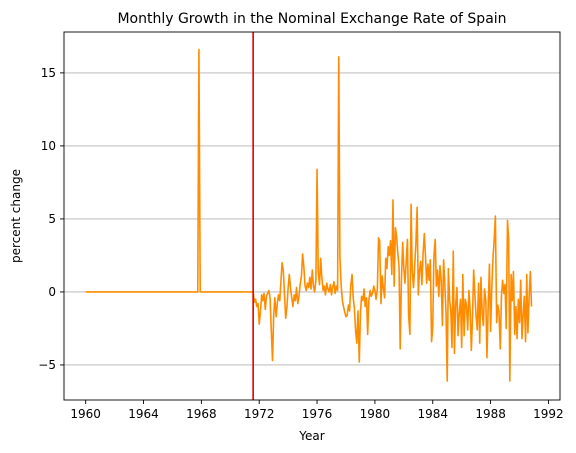  I want to click on y-tick-label: 10, so click(48, 146).